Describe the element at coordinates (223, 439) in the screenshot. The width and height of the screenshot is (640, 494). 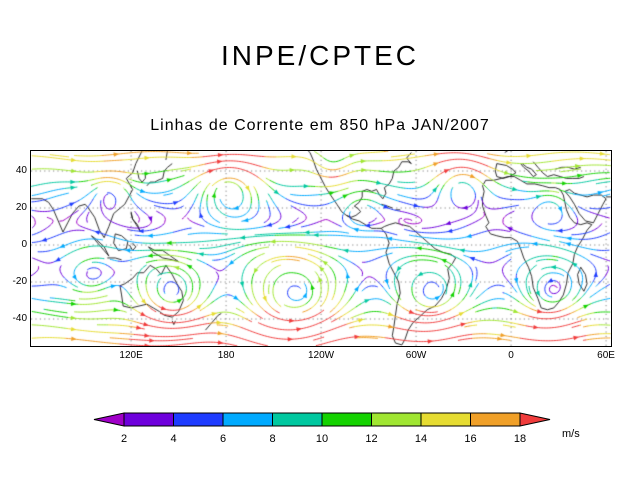
I see `colorbar-tick-label: 6` at that location.